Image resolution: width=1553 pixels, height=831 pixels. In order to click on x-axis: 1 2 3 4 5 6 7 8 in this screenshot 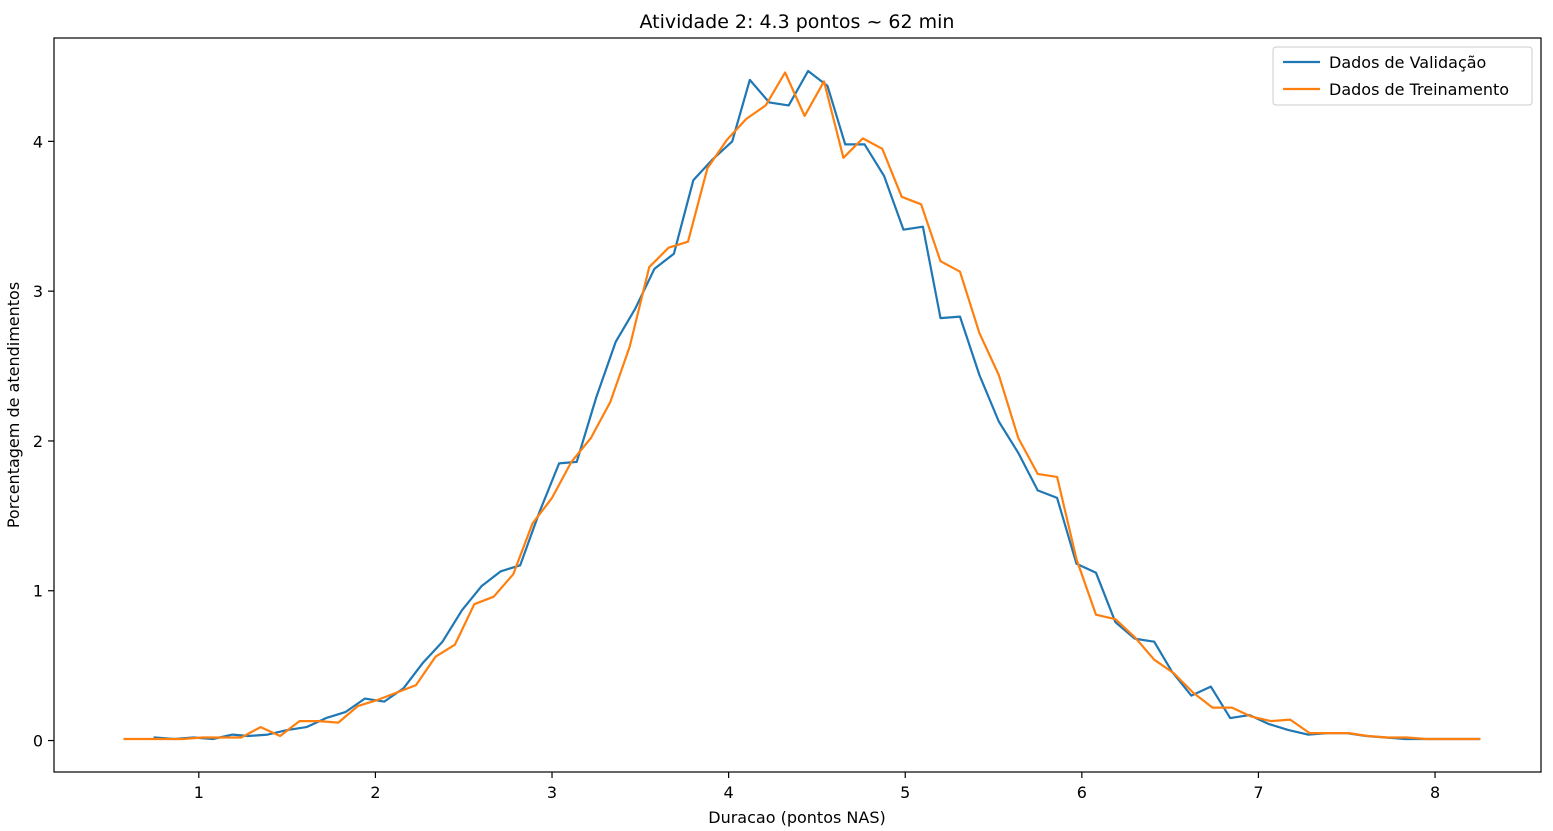, I will do `click(817, 787)`.